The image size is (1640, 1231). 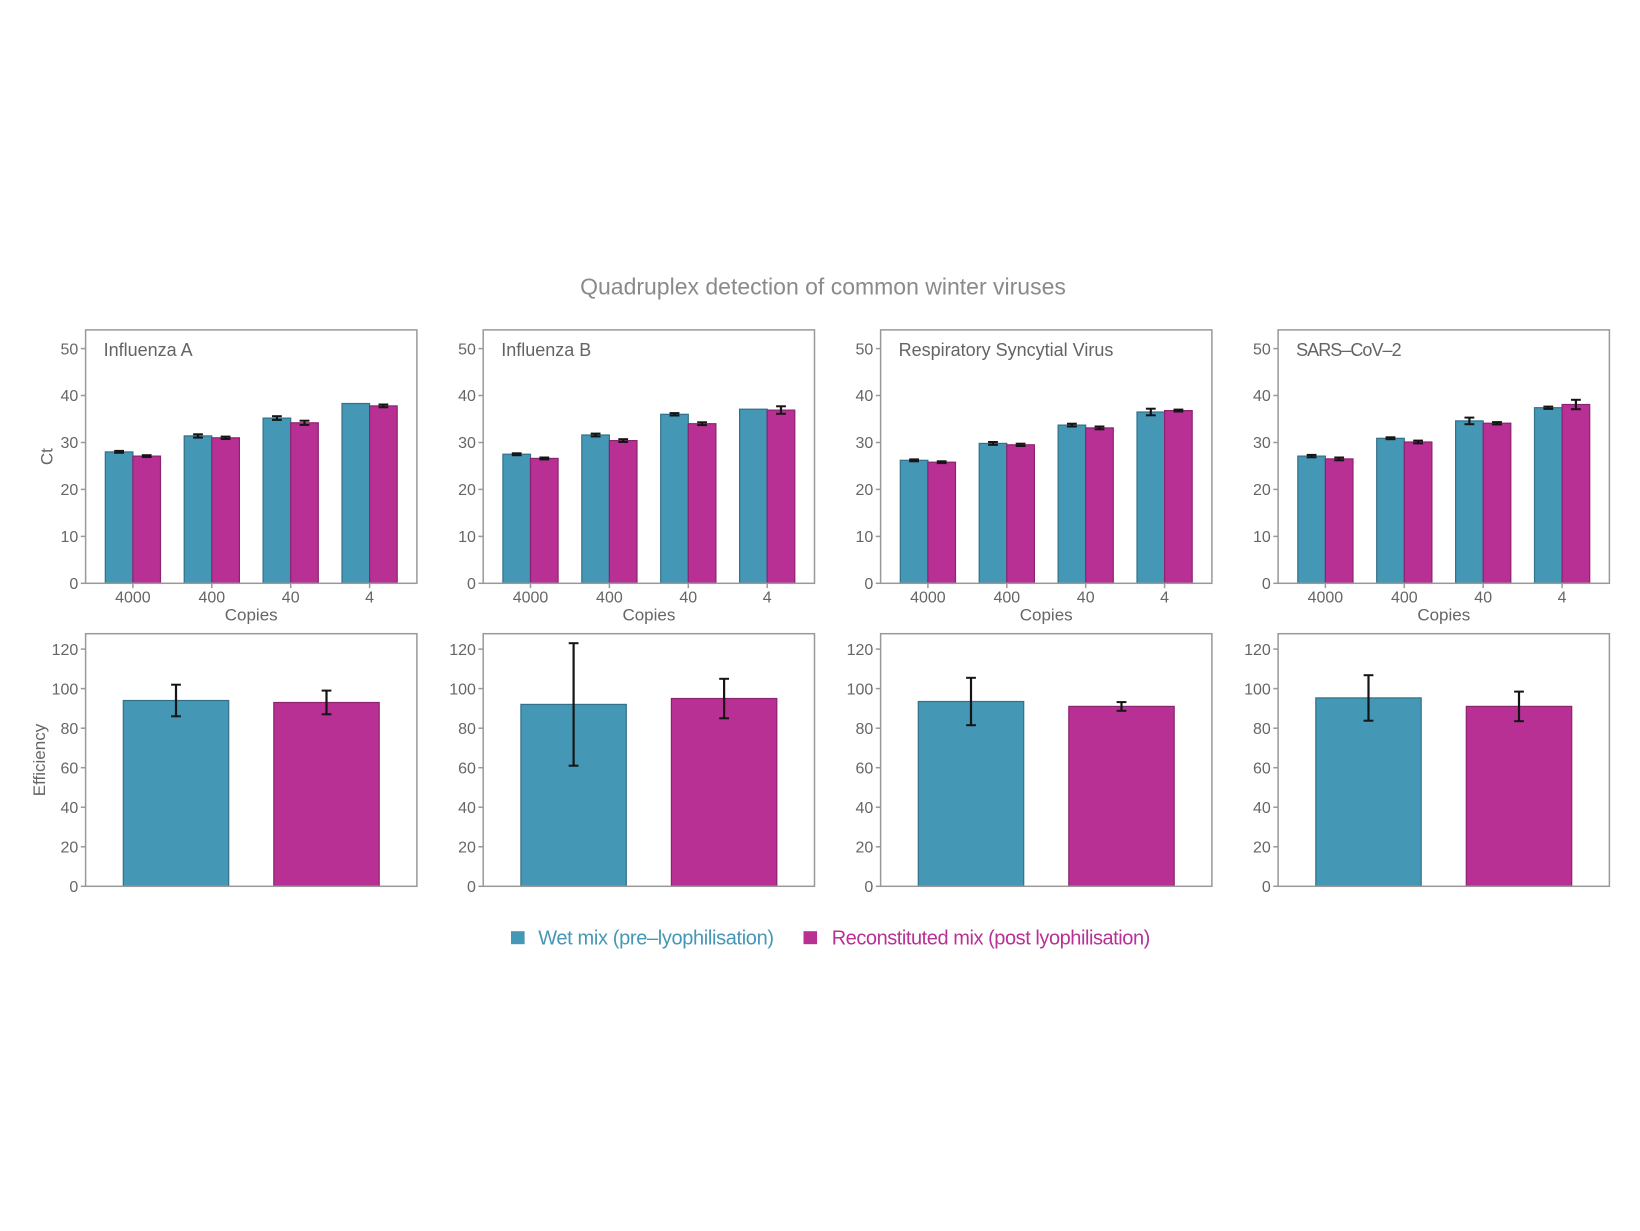 I want to click on svg-text: Influenza A, so click(x=148, y=350).